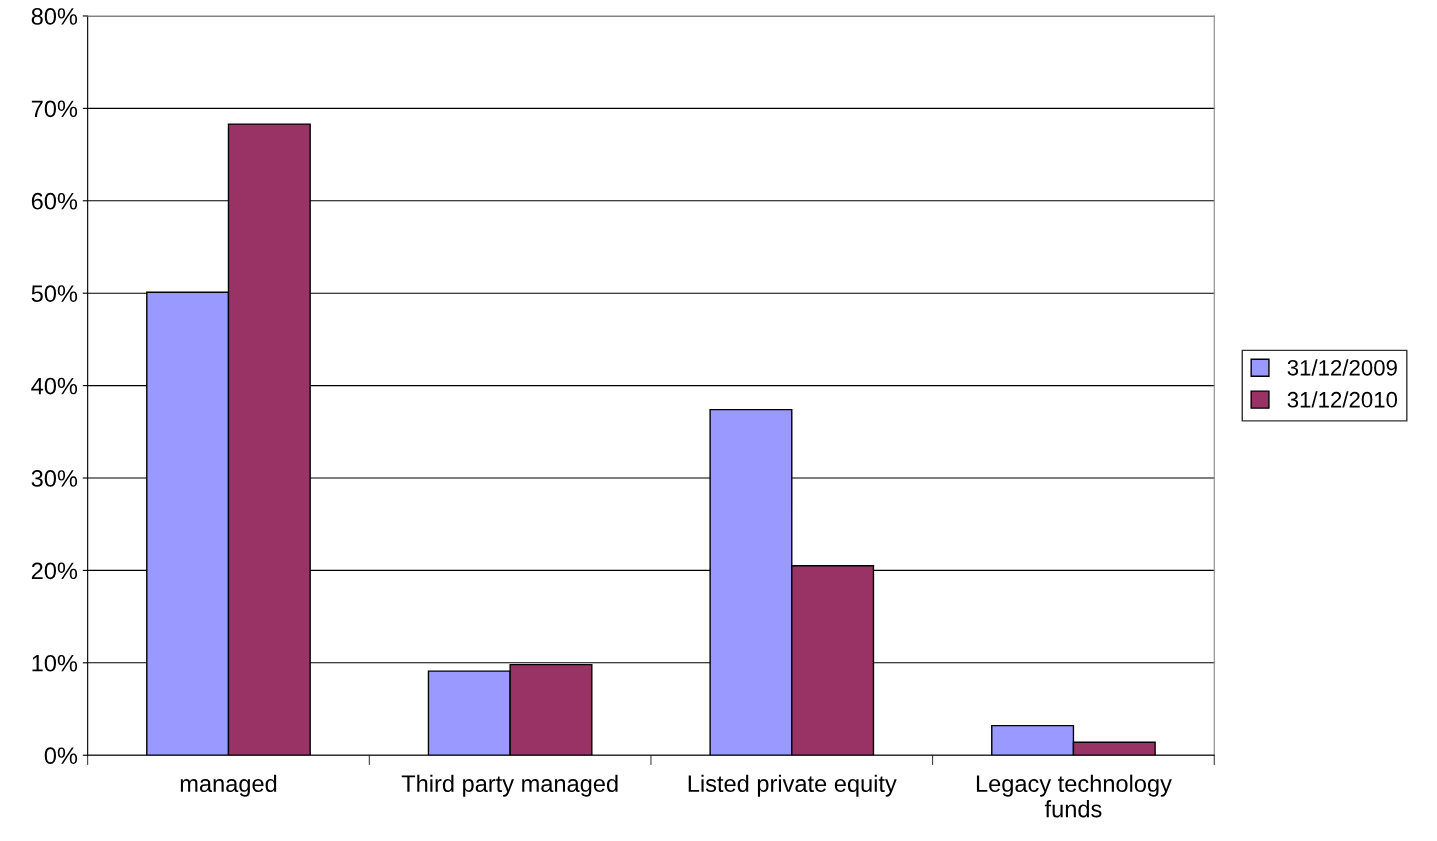 The image size is (1437, 841). Describe the element at coordinates (792, 785) in the screenshot. I see `x-tick-label: Listed private equity` at that location.